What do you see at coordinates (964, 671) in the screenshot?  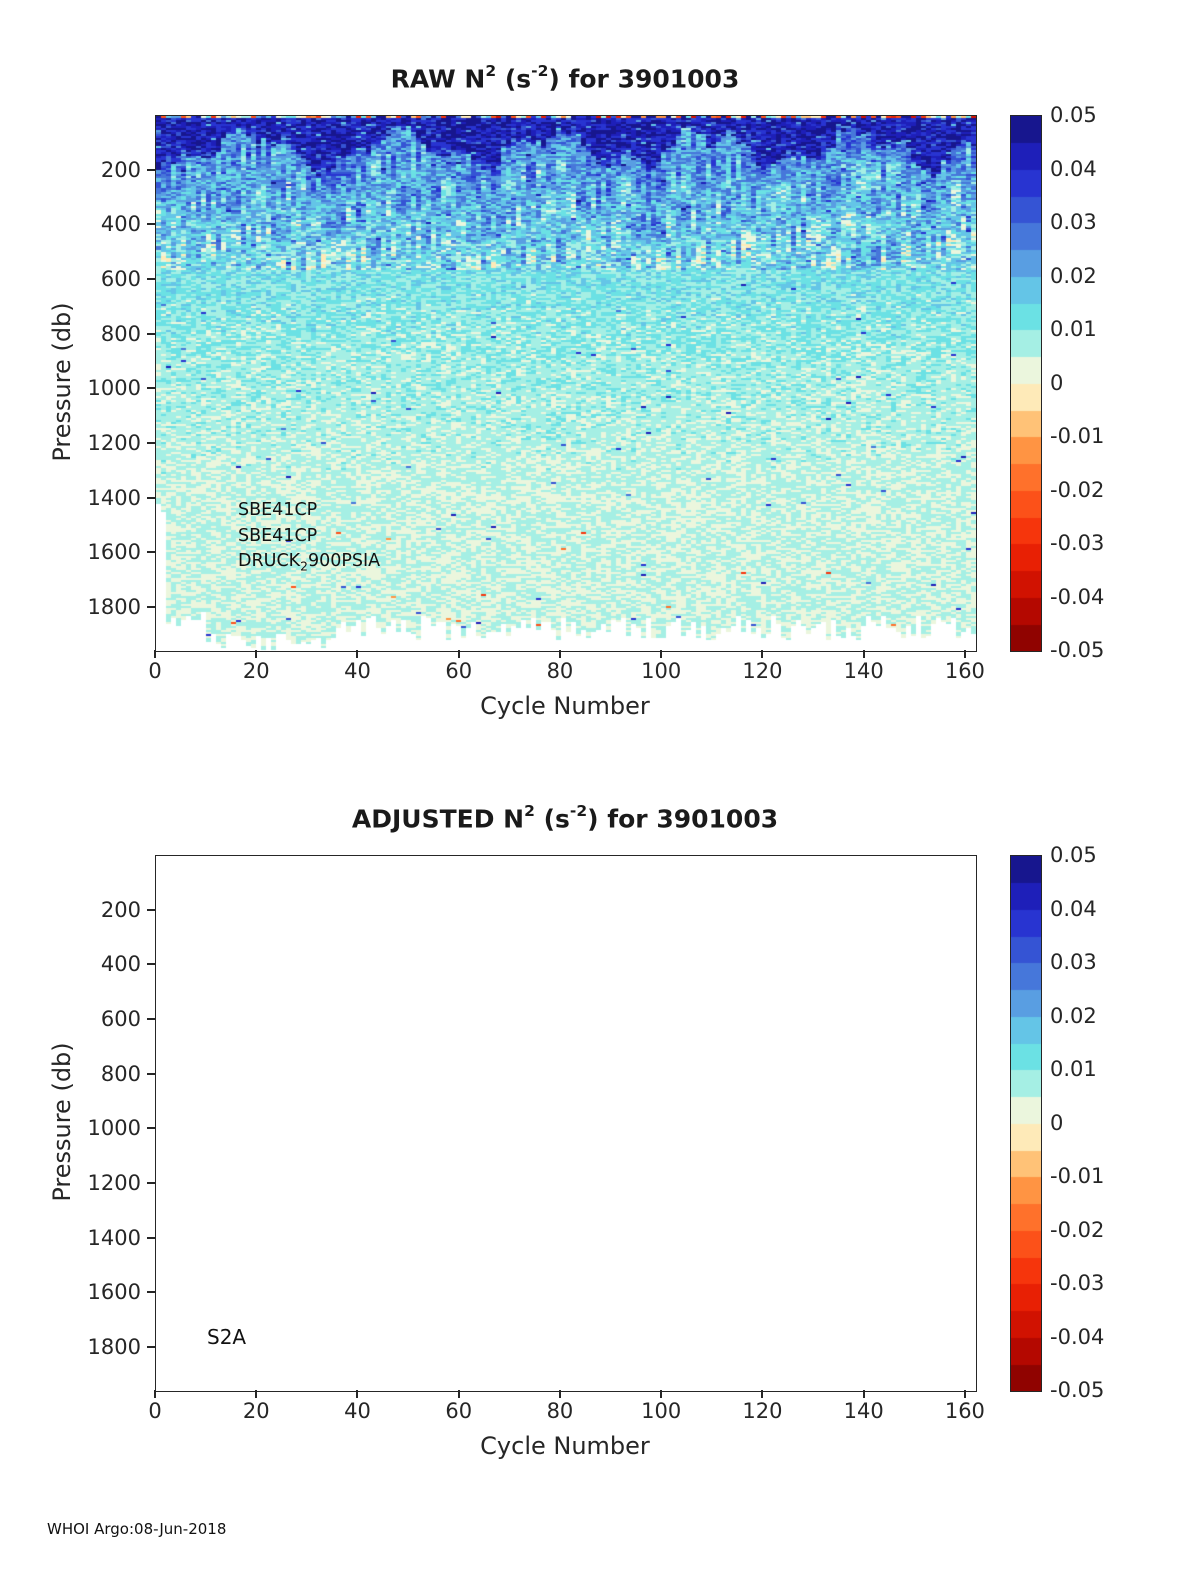 I see `x-tick-label: 160` at bounding box center [964, 671].